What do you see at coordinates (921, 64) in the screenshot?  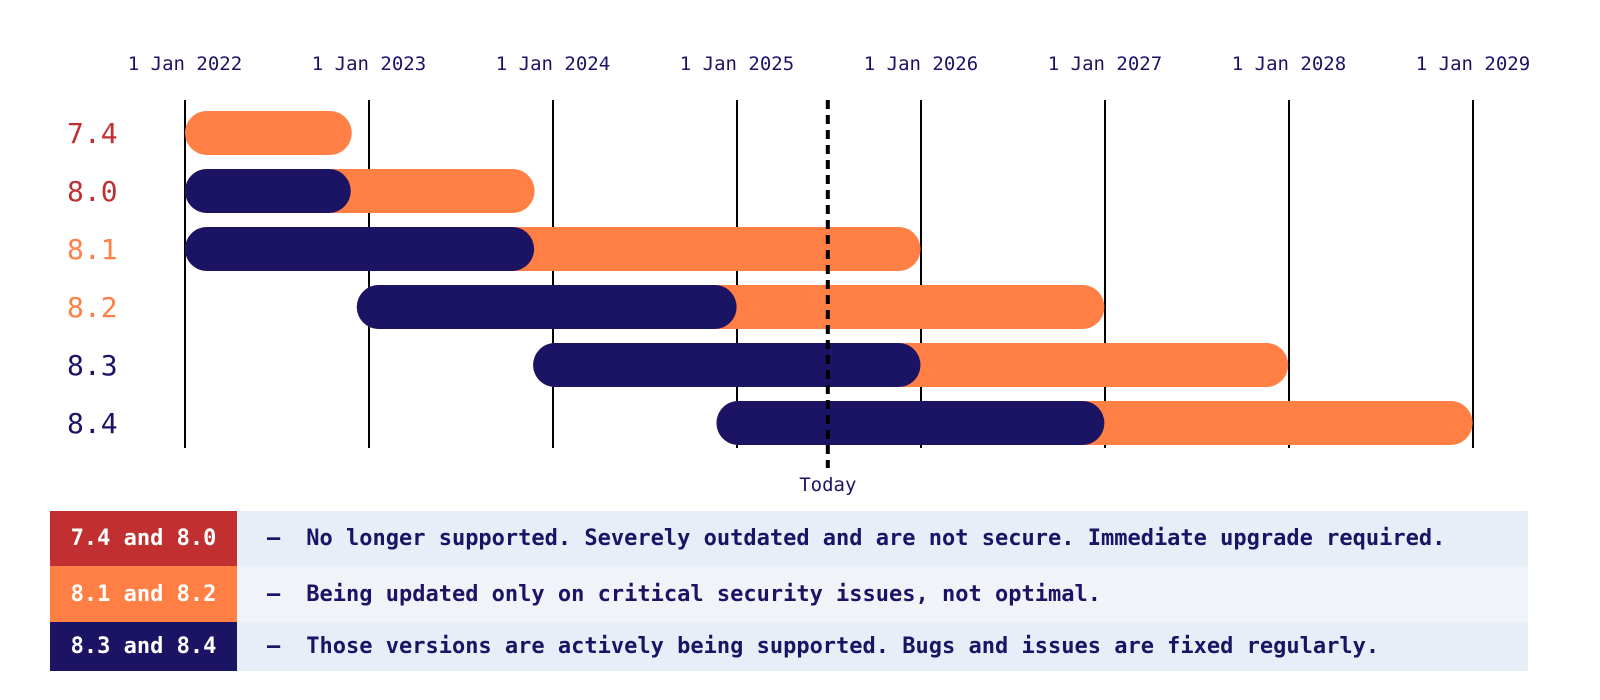 I see `x-tick-label: 1 Jan 2026` at bounding box center [921, 64].